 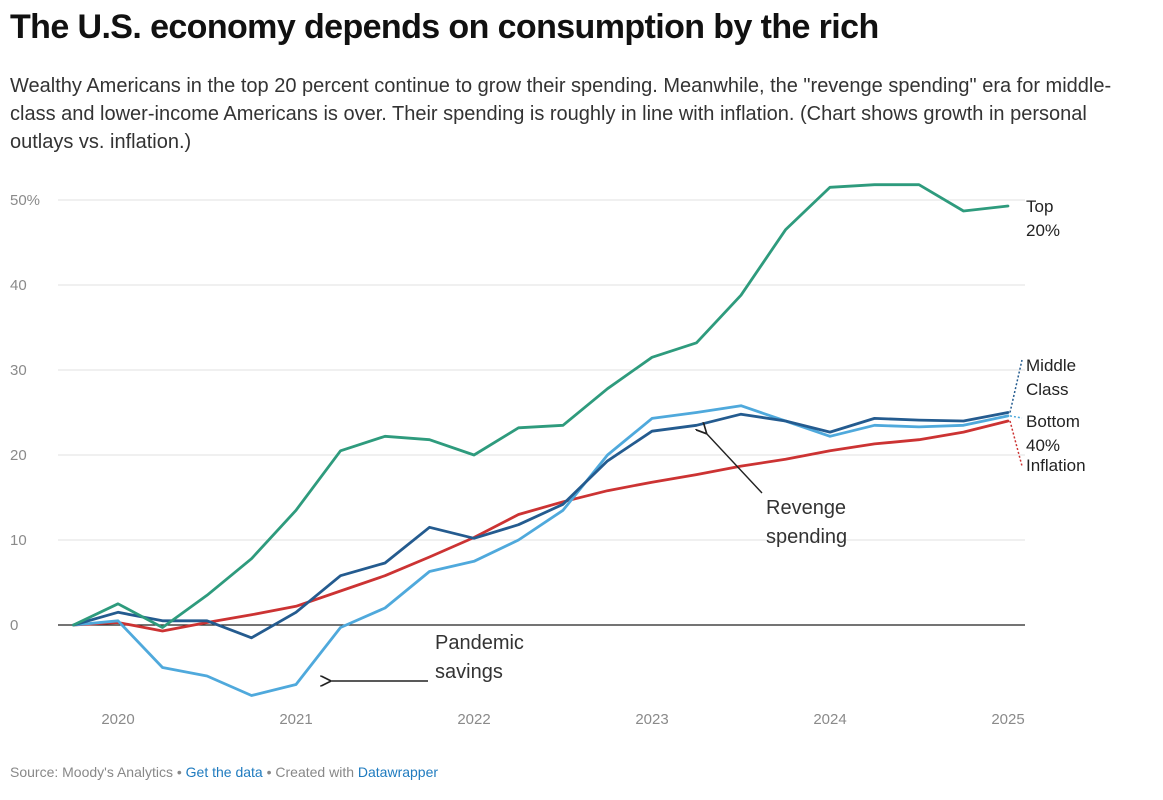 What do you see at coordinates (310, 772) in the screenshot?
I see `created-with-text: • Created with` at bounding box center [310, 772].